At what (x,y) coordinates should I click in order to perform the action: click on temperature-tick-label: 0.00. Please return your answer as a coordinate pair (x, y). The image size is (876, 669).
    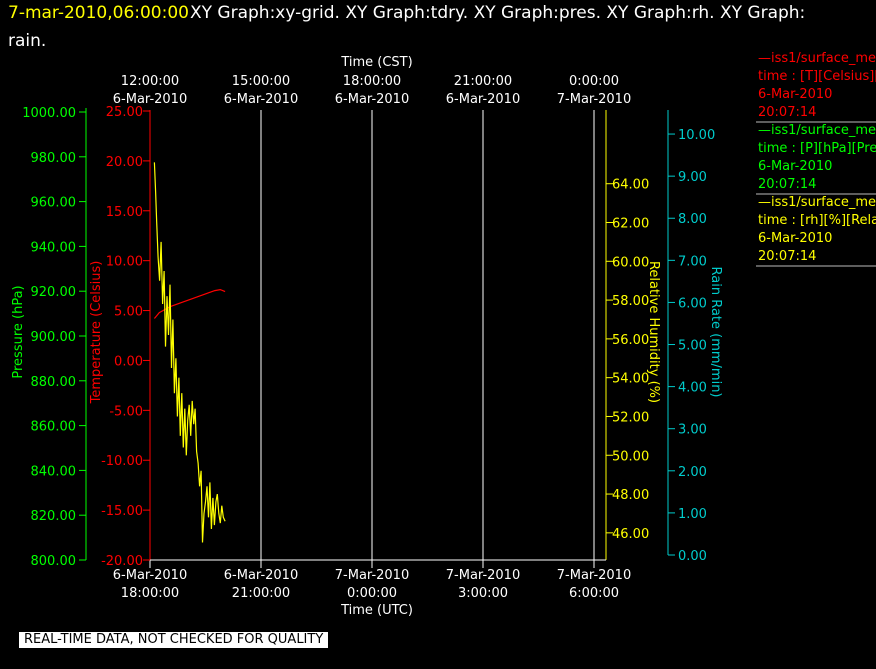
    Looking at the image, I should click on (128, 361).